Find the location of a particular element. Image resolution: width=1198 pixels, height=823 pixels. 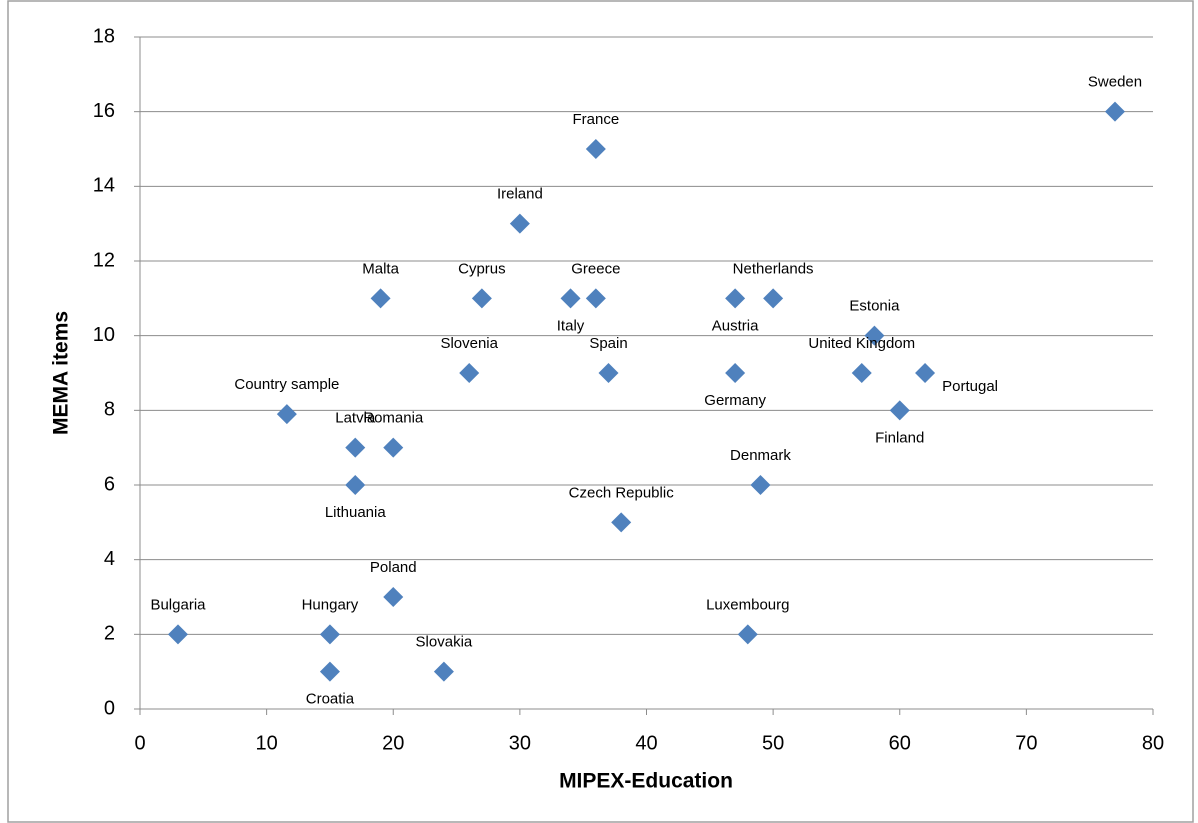

point-label: Austria is located at coordinates (735, 325).